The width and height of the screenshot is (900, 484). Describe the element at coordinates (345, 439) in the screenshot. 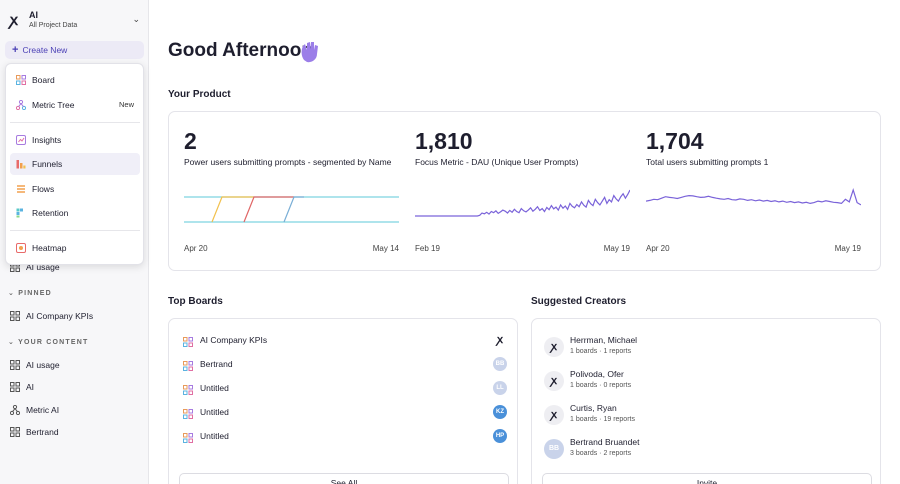

I see `board-row: Untitled HP` at that location.